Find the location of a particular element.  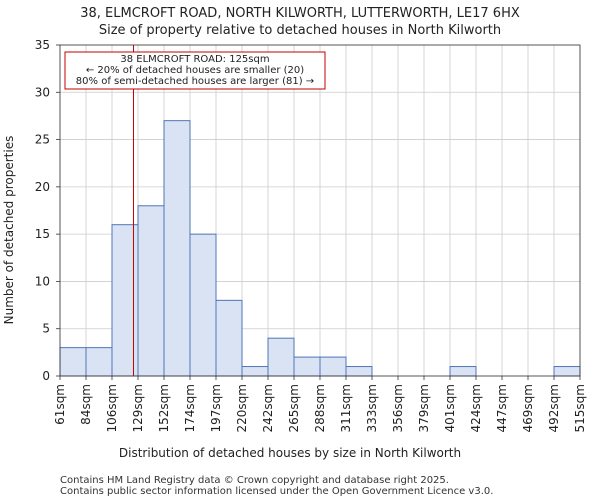

bar-492sqm is located at coordinates (567, 371).